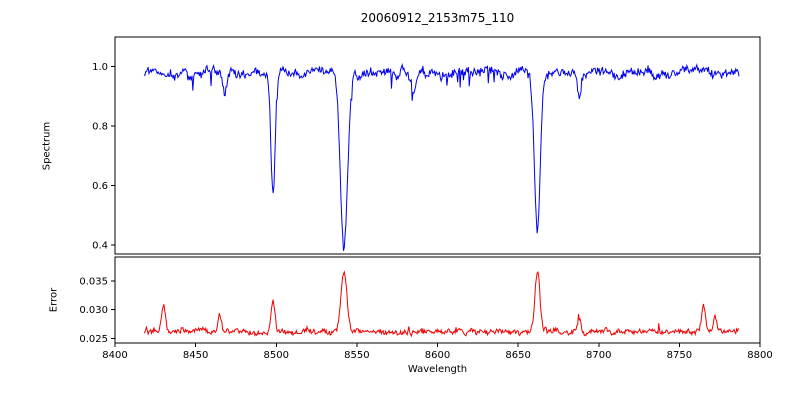  I want to click on x-tick-label: 8600, so click(437, 355).